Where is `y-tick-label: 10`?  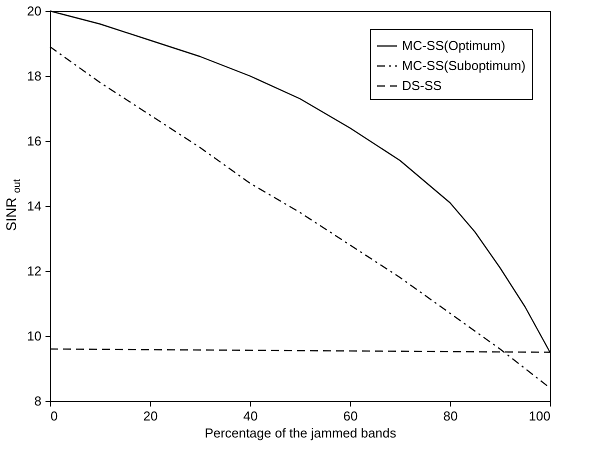
y-tick-label: 10 is located at coordinates (34, 336).